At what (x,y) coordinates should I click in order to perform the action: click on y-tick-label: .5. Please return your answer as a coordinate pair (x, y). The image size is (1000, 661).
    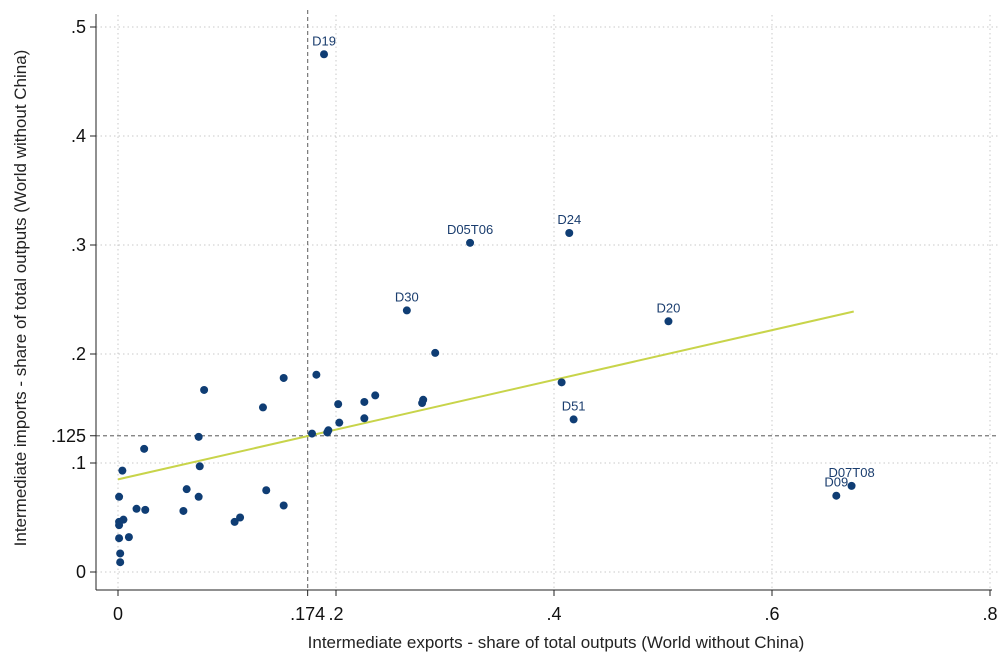
    Looking at the image, I should click on (78, 27).